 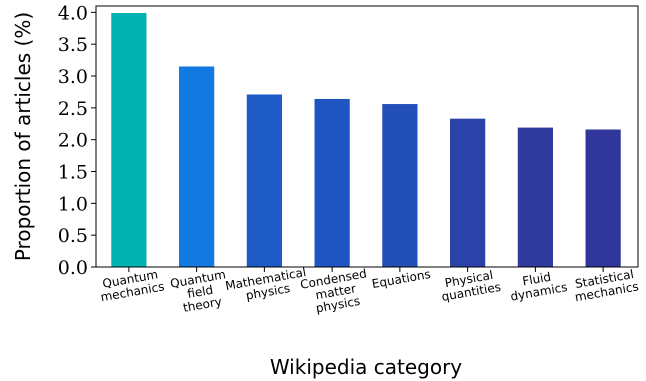 What do you see at coordinates (200, 292) in the screenshot?
I see `x-tick-label-line: field` at bounding box center [200, 292].